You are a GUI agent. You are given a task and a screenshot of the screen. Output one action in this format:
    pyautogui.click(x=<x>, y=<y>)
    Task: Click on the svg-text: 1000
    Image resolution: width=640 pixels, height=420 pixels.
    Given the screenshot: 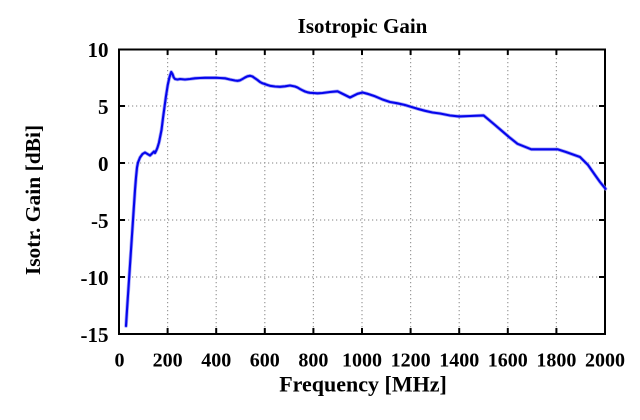 What is the action you would take?
    pyautogui.click(x=362, y=361)
    